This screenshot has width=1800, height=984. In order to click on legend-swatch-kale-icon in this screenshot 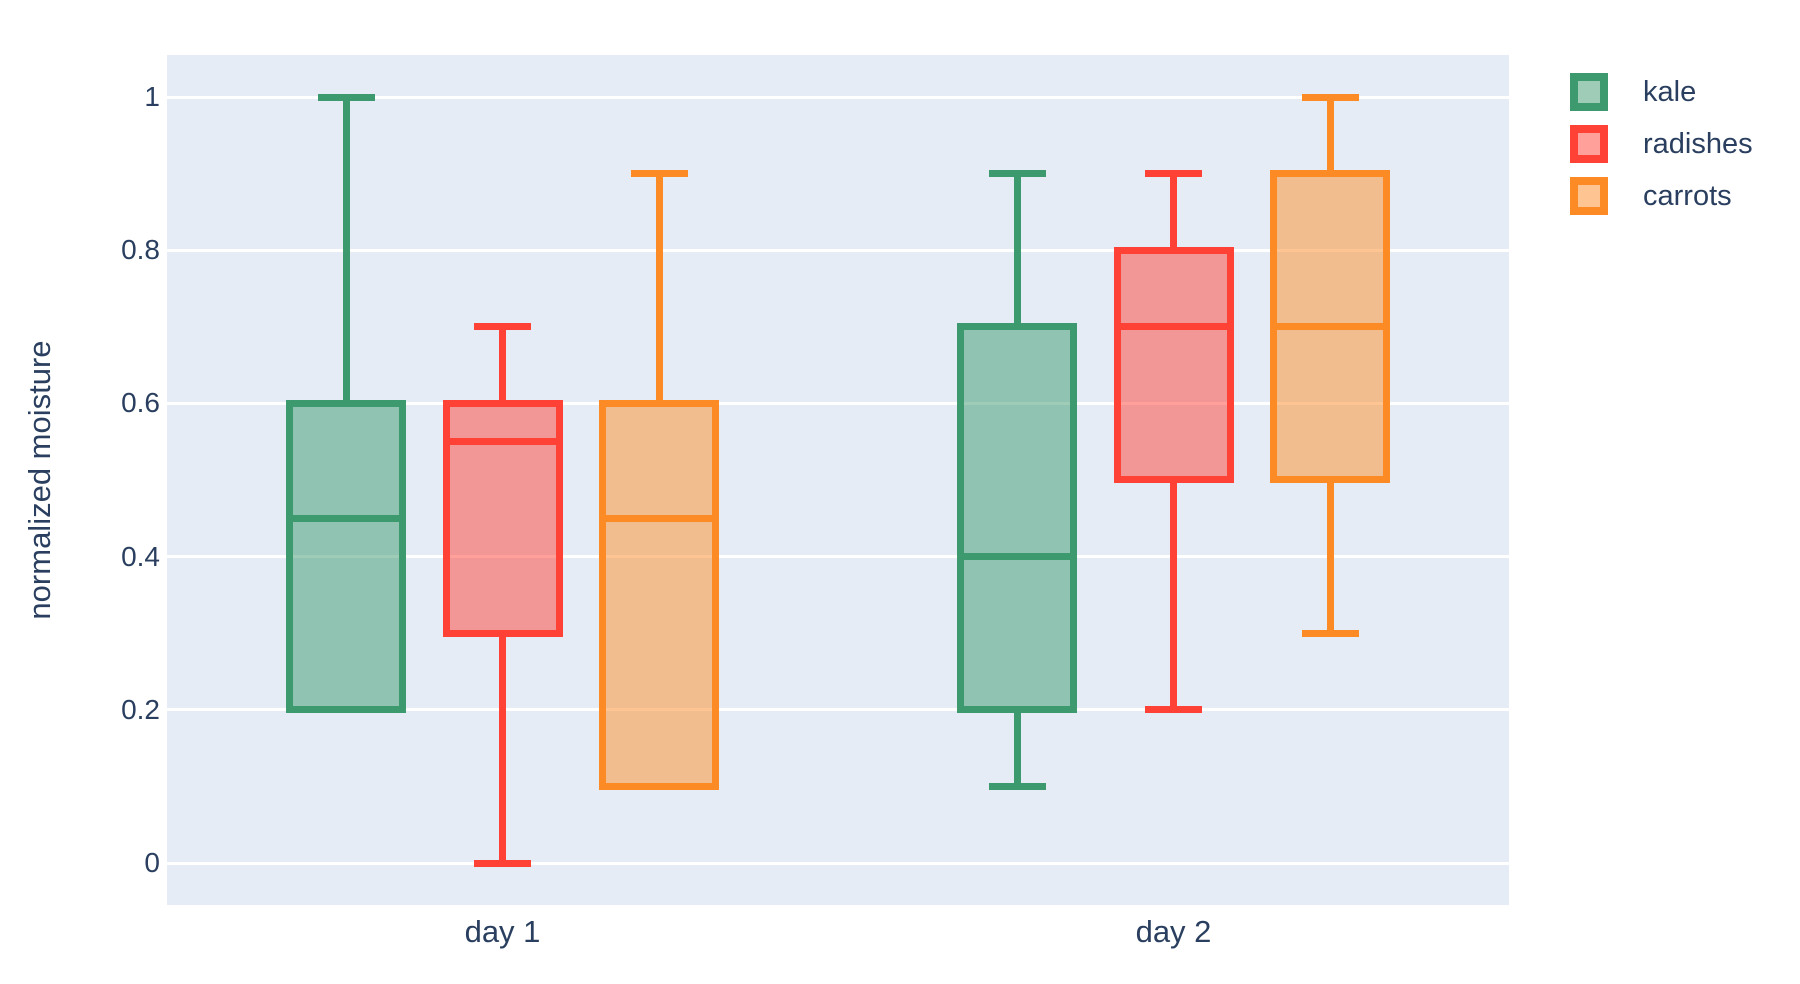, I will do `click(1589, 92)`.